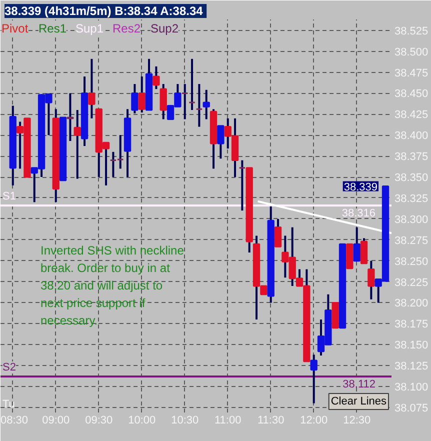 The height and width of the screenshot is (441, 431). Describe the element at coordinates (104, 11) in the screenshot. I see `chart-title: 38.339 (4h31m/5m) B:38.34 A:38.34` at that location.